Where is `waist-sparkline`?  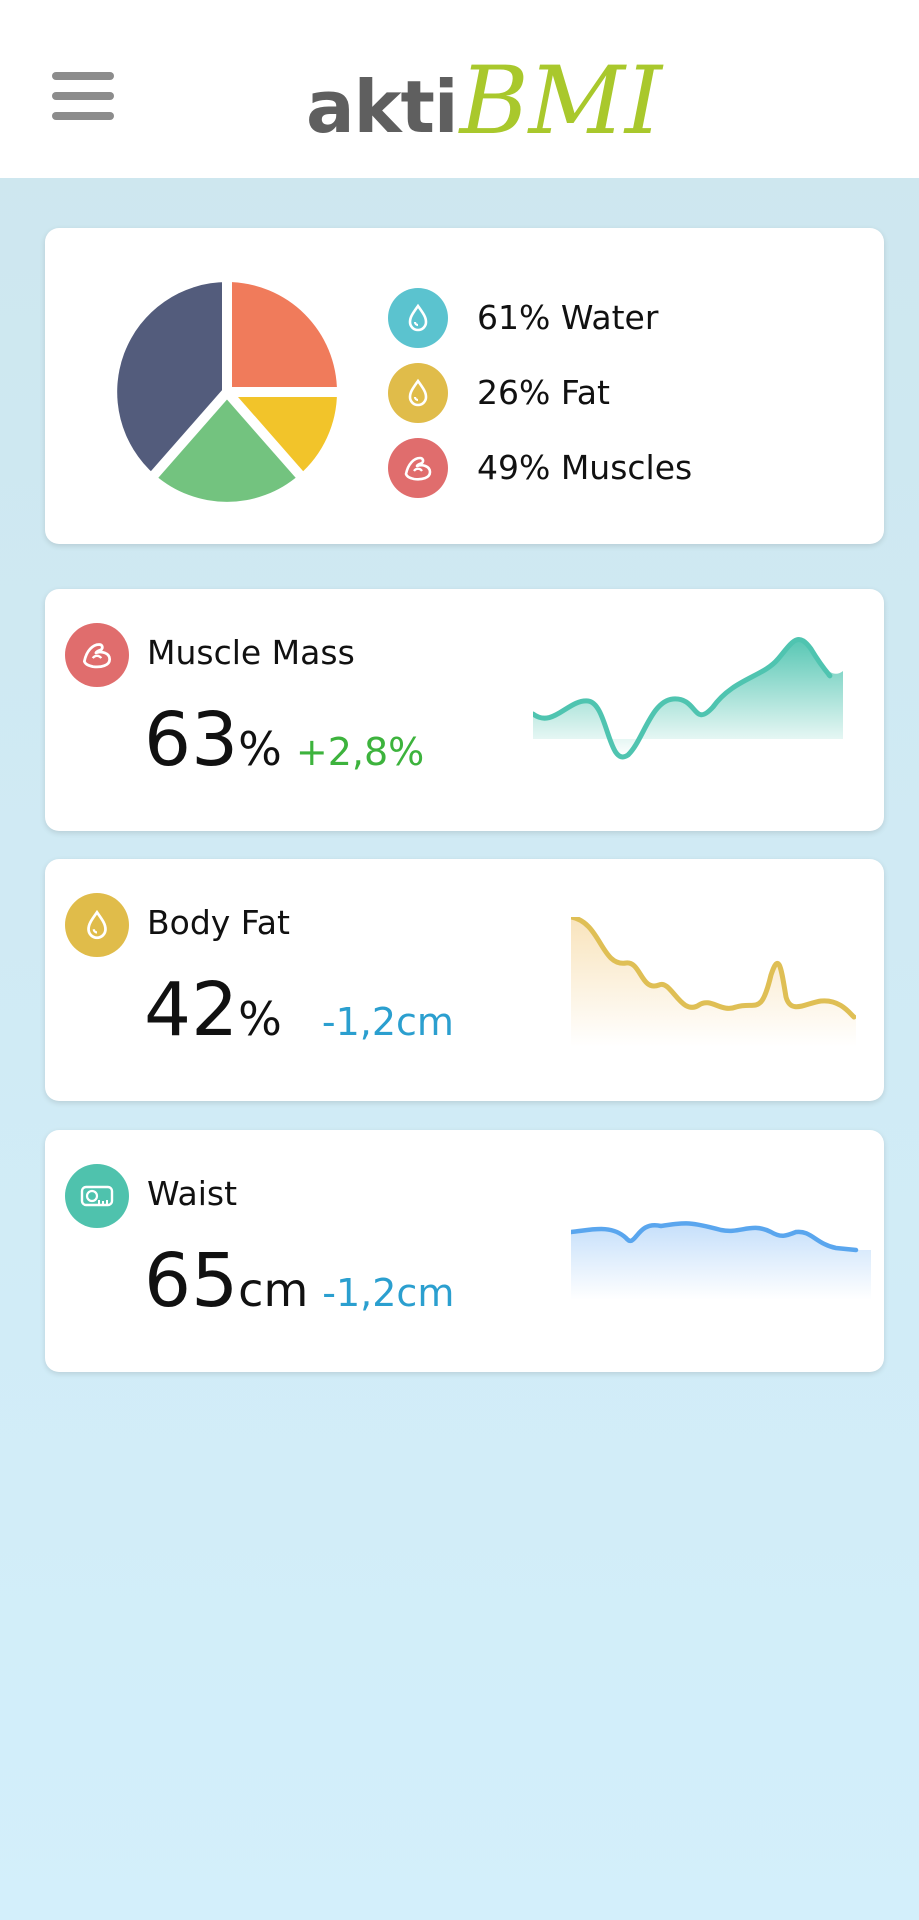
waist-sparkline is located at coordinates (721, 1260).